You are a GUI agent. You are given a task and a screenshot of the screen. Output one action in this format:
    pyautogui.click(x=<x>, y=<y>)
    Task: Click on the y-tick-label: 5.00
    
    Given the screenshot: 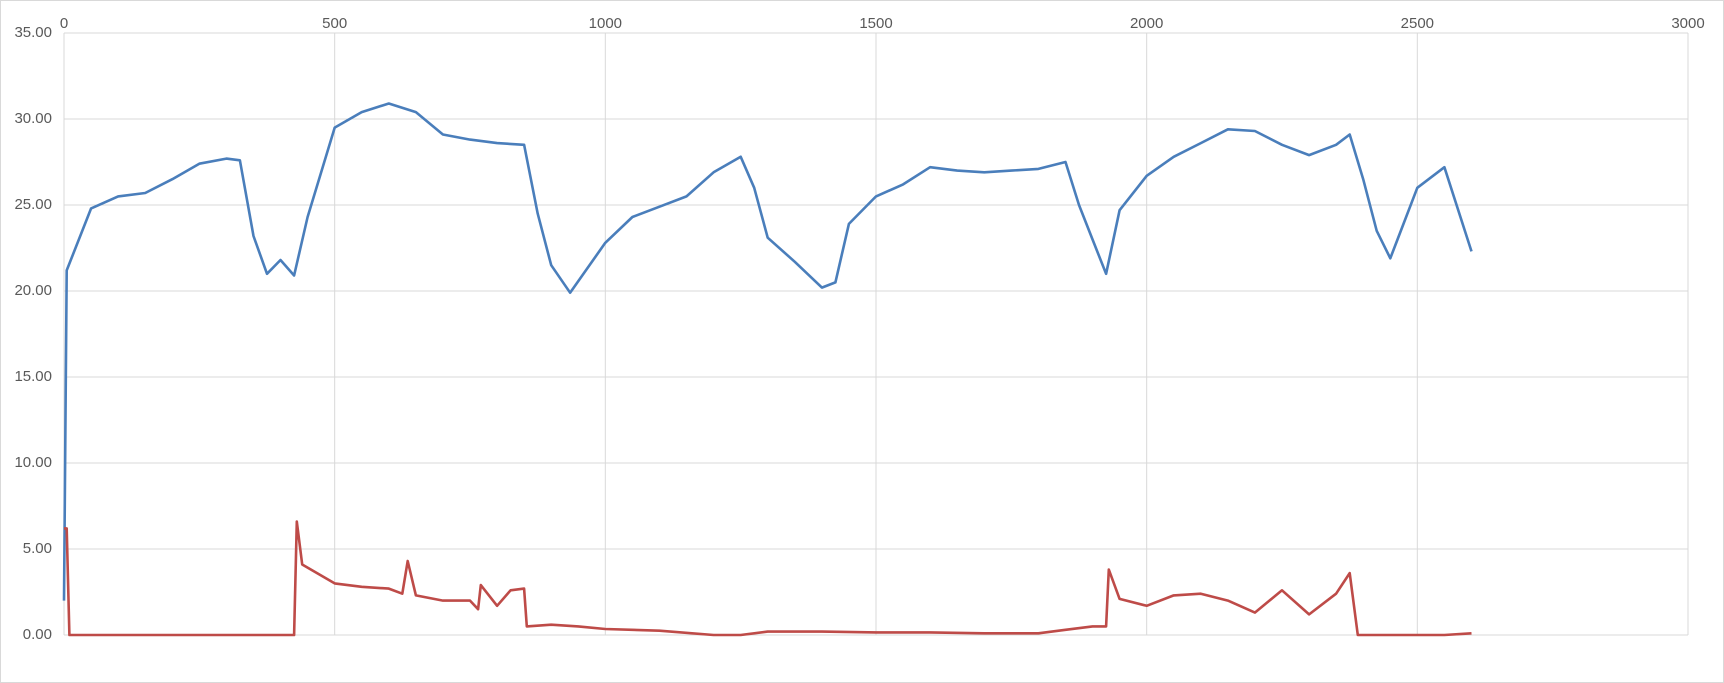 What is the action you would take?
    pyautogui.click(x=37, y=548)
    